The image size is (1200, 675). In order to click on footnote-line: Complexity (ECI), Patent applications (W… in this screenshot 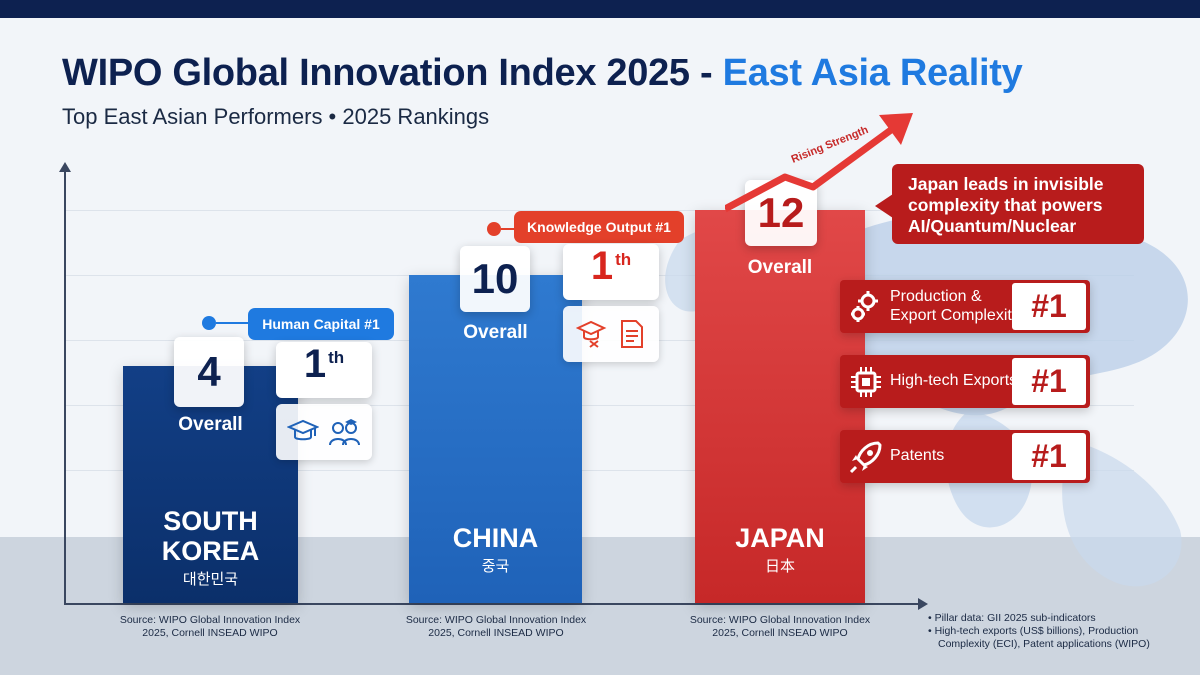, I will do `click(1044, 644)`.